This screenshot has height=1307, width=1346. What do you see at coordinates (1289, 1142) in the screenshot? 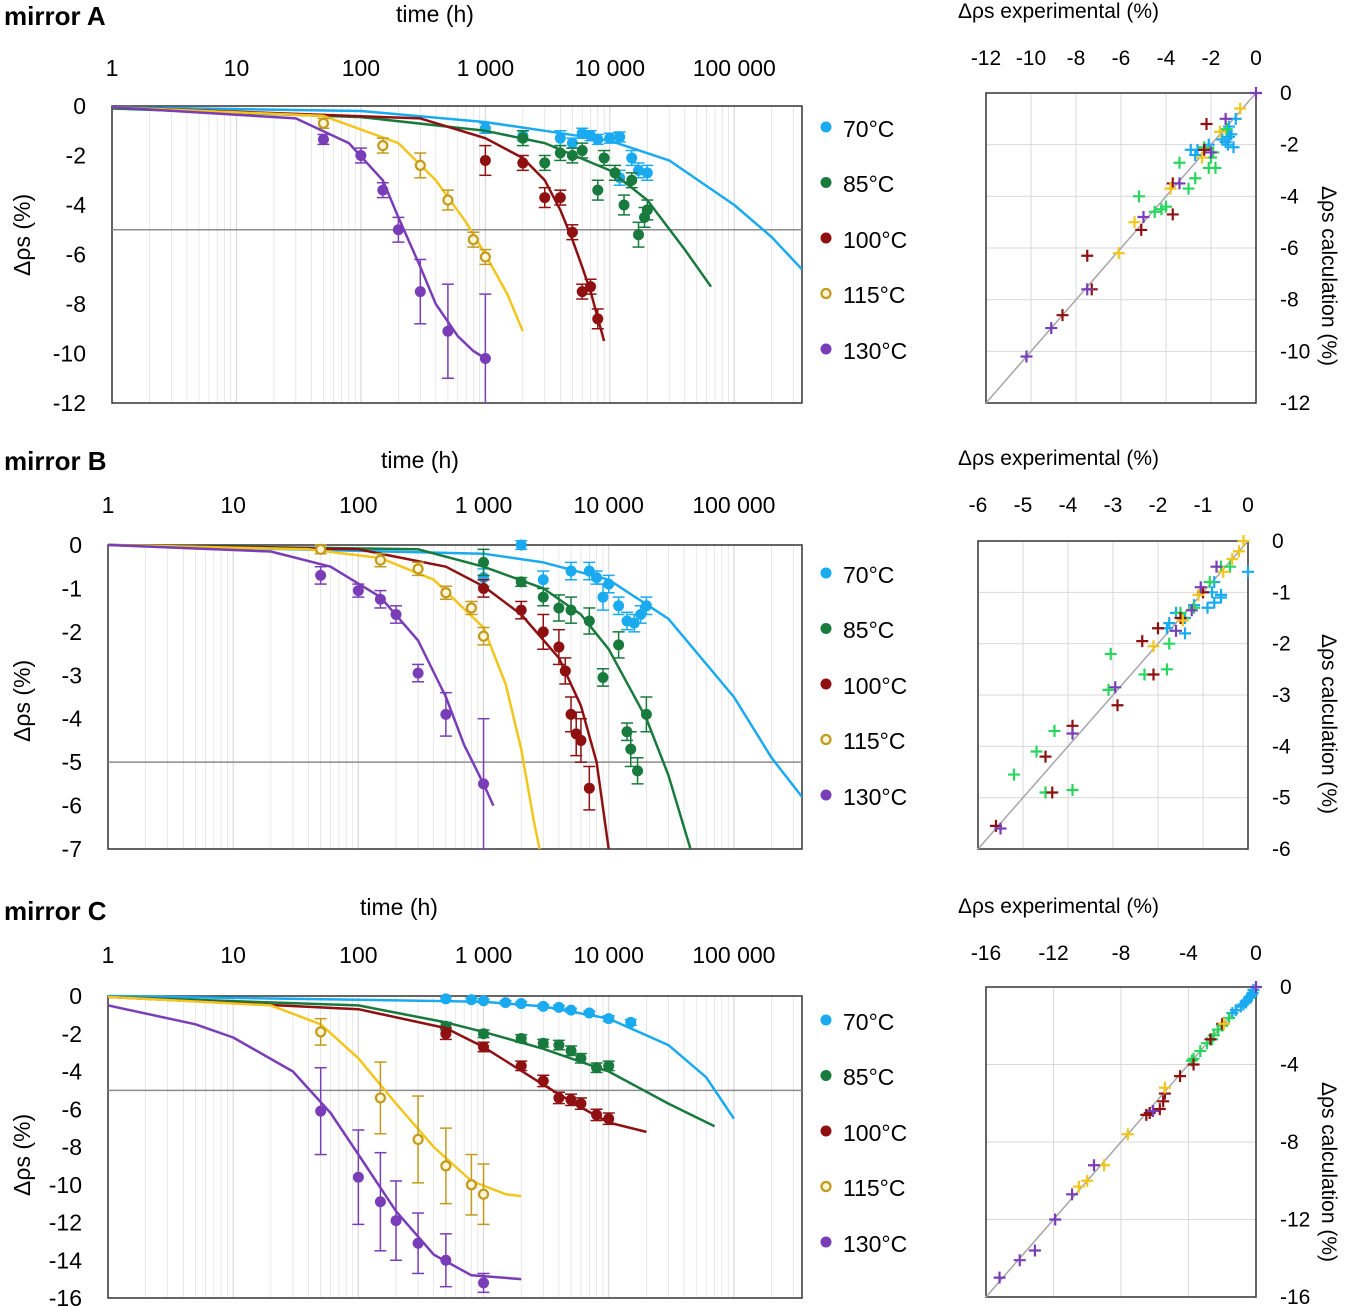
I see `y-tick-label: -8` at bounding box center [1289, 1142].